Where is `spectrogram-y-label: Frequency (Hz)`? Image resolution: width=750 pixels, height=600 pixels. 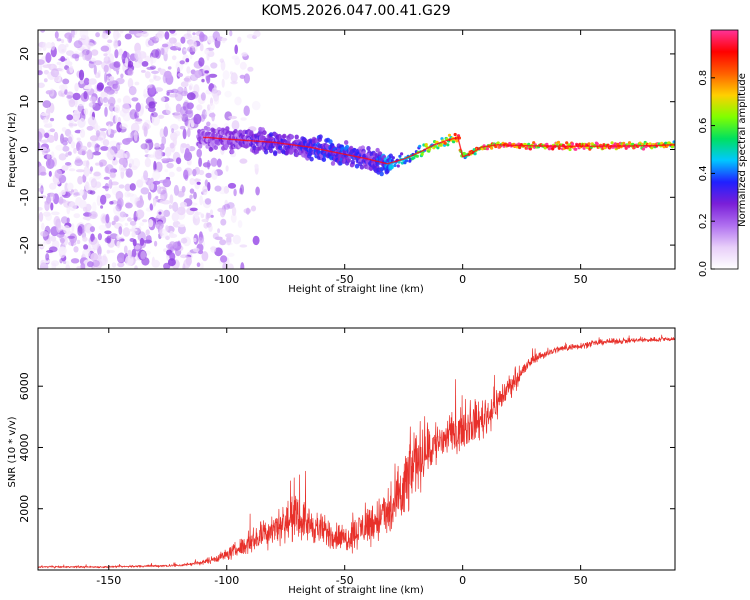 spectrogram-y-label: Frequency (Hz) is located at coordinates (12, 150).